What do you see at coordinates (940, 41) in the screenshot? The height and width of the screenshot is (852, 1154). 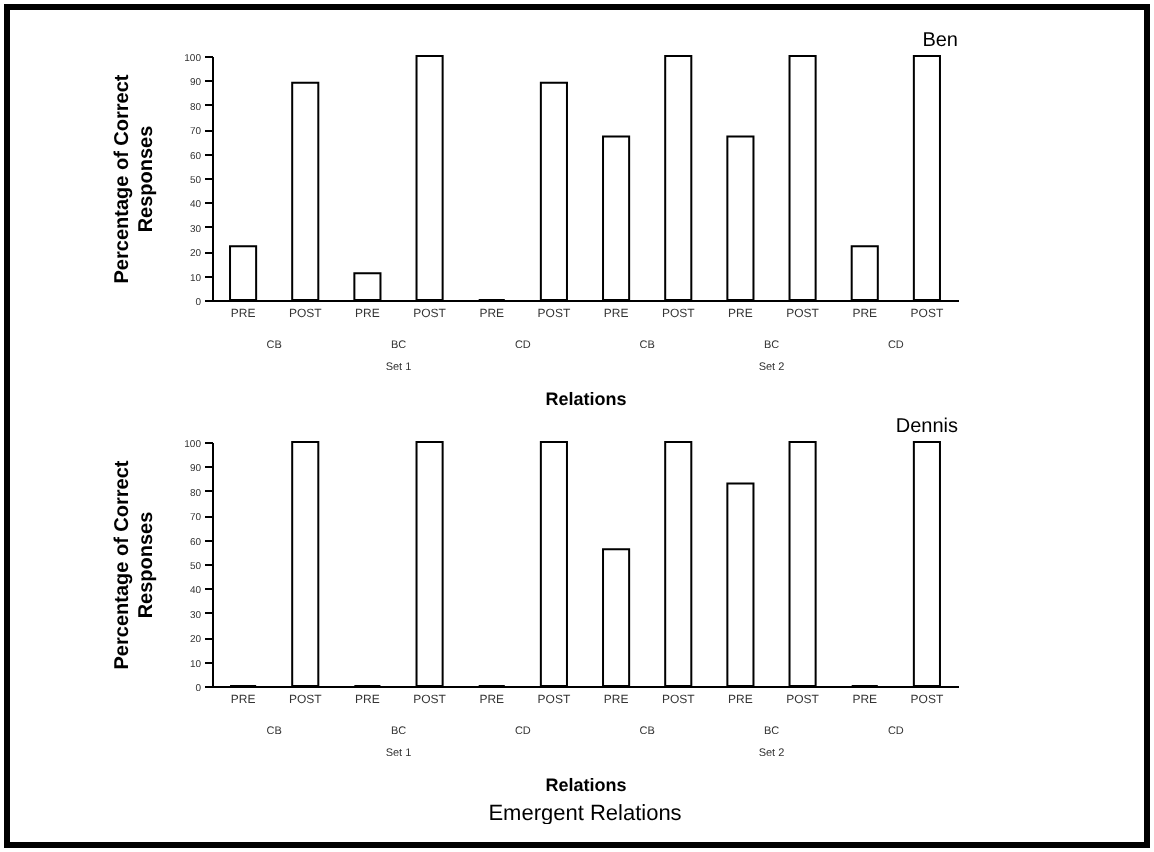 I see `chart-title: Ben` at bounding box center [940, 41].